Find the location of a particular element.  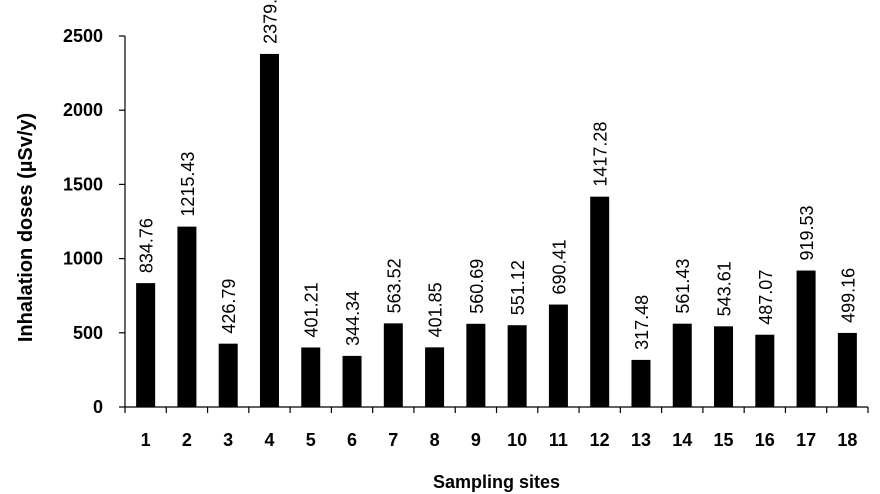

x-tick-label: 11 is located at coordinates (558, 440).